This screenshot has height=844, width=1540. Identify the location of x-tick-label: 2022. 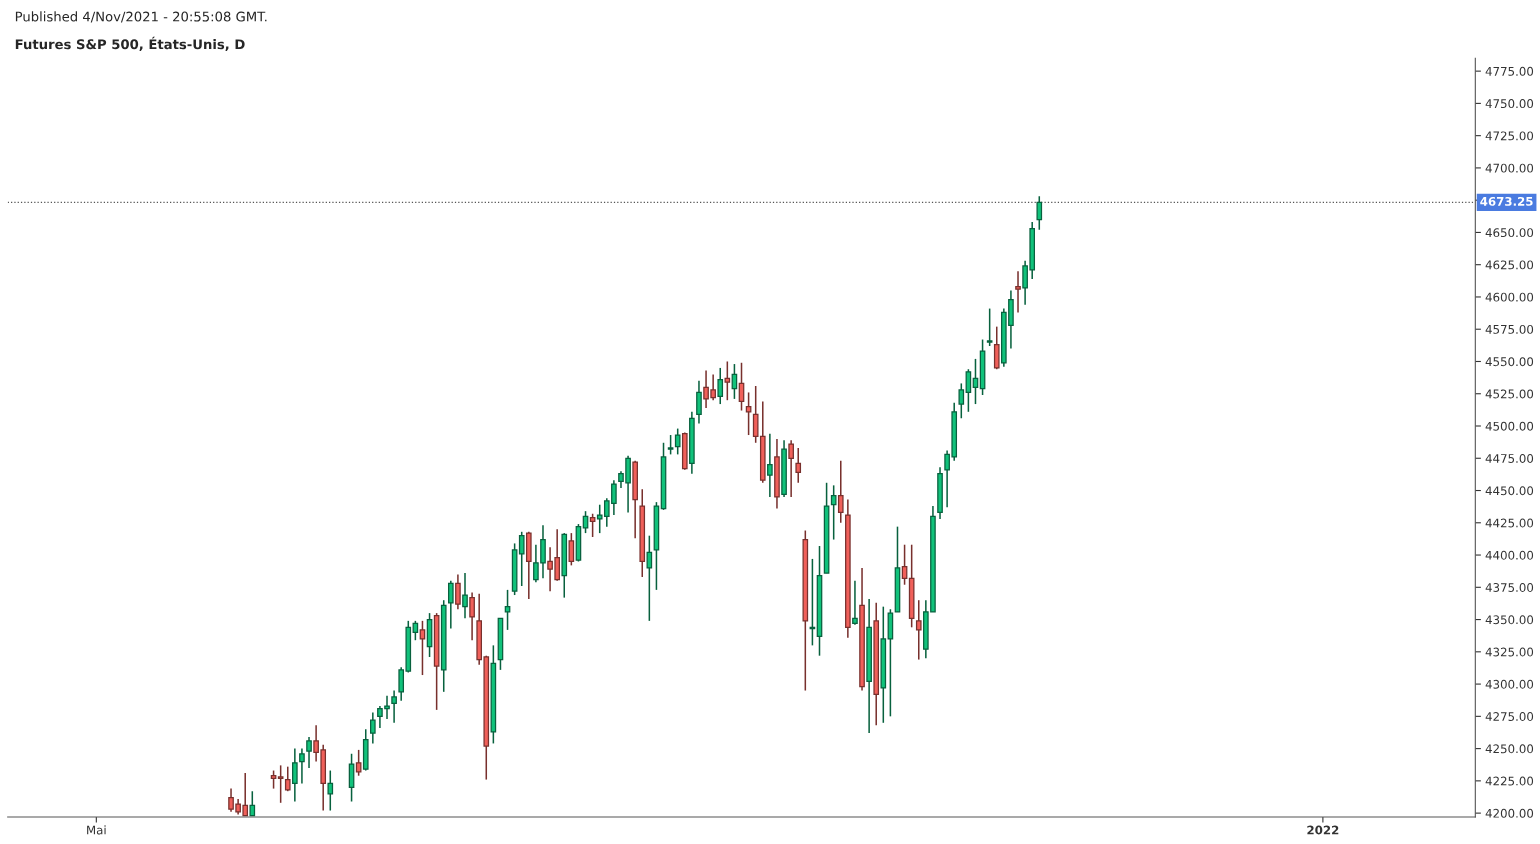
(1323, 830).